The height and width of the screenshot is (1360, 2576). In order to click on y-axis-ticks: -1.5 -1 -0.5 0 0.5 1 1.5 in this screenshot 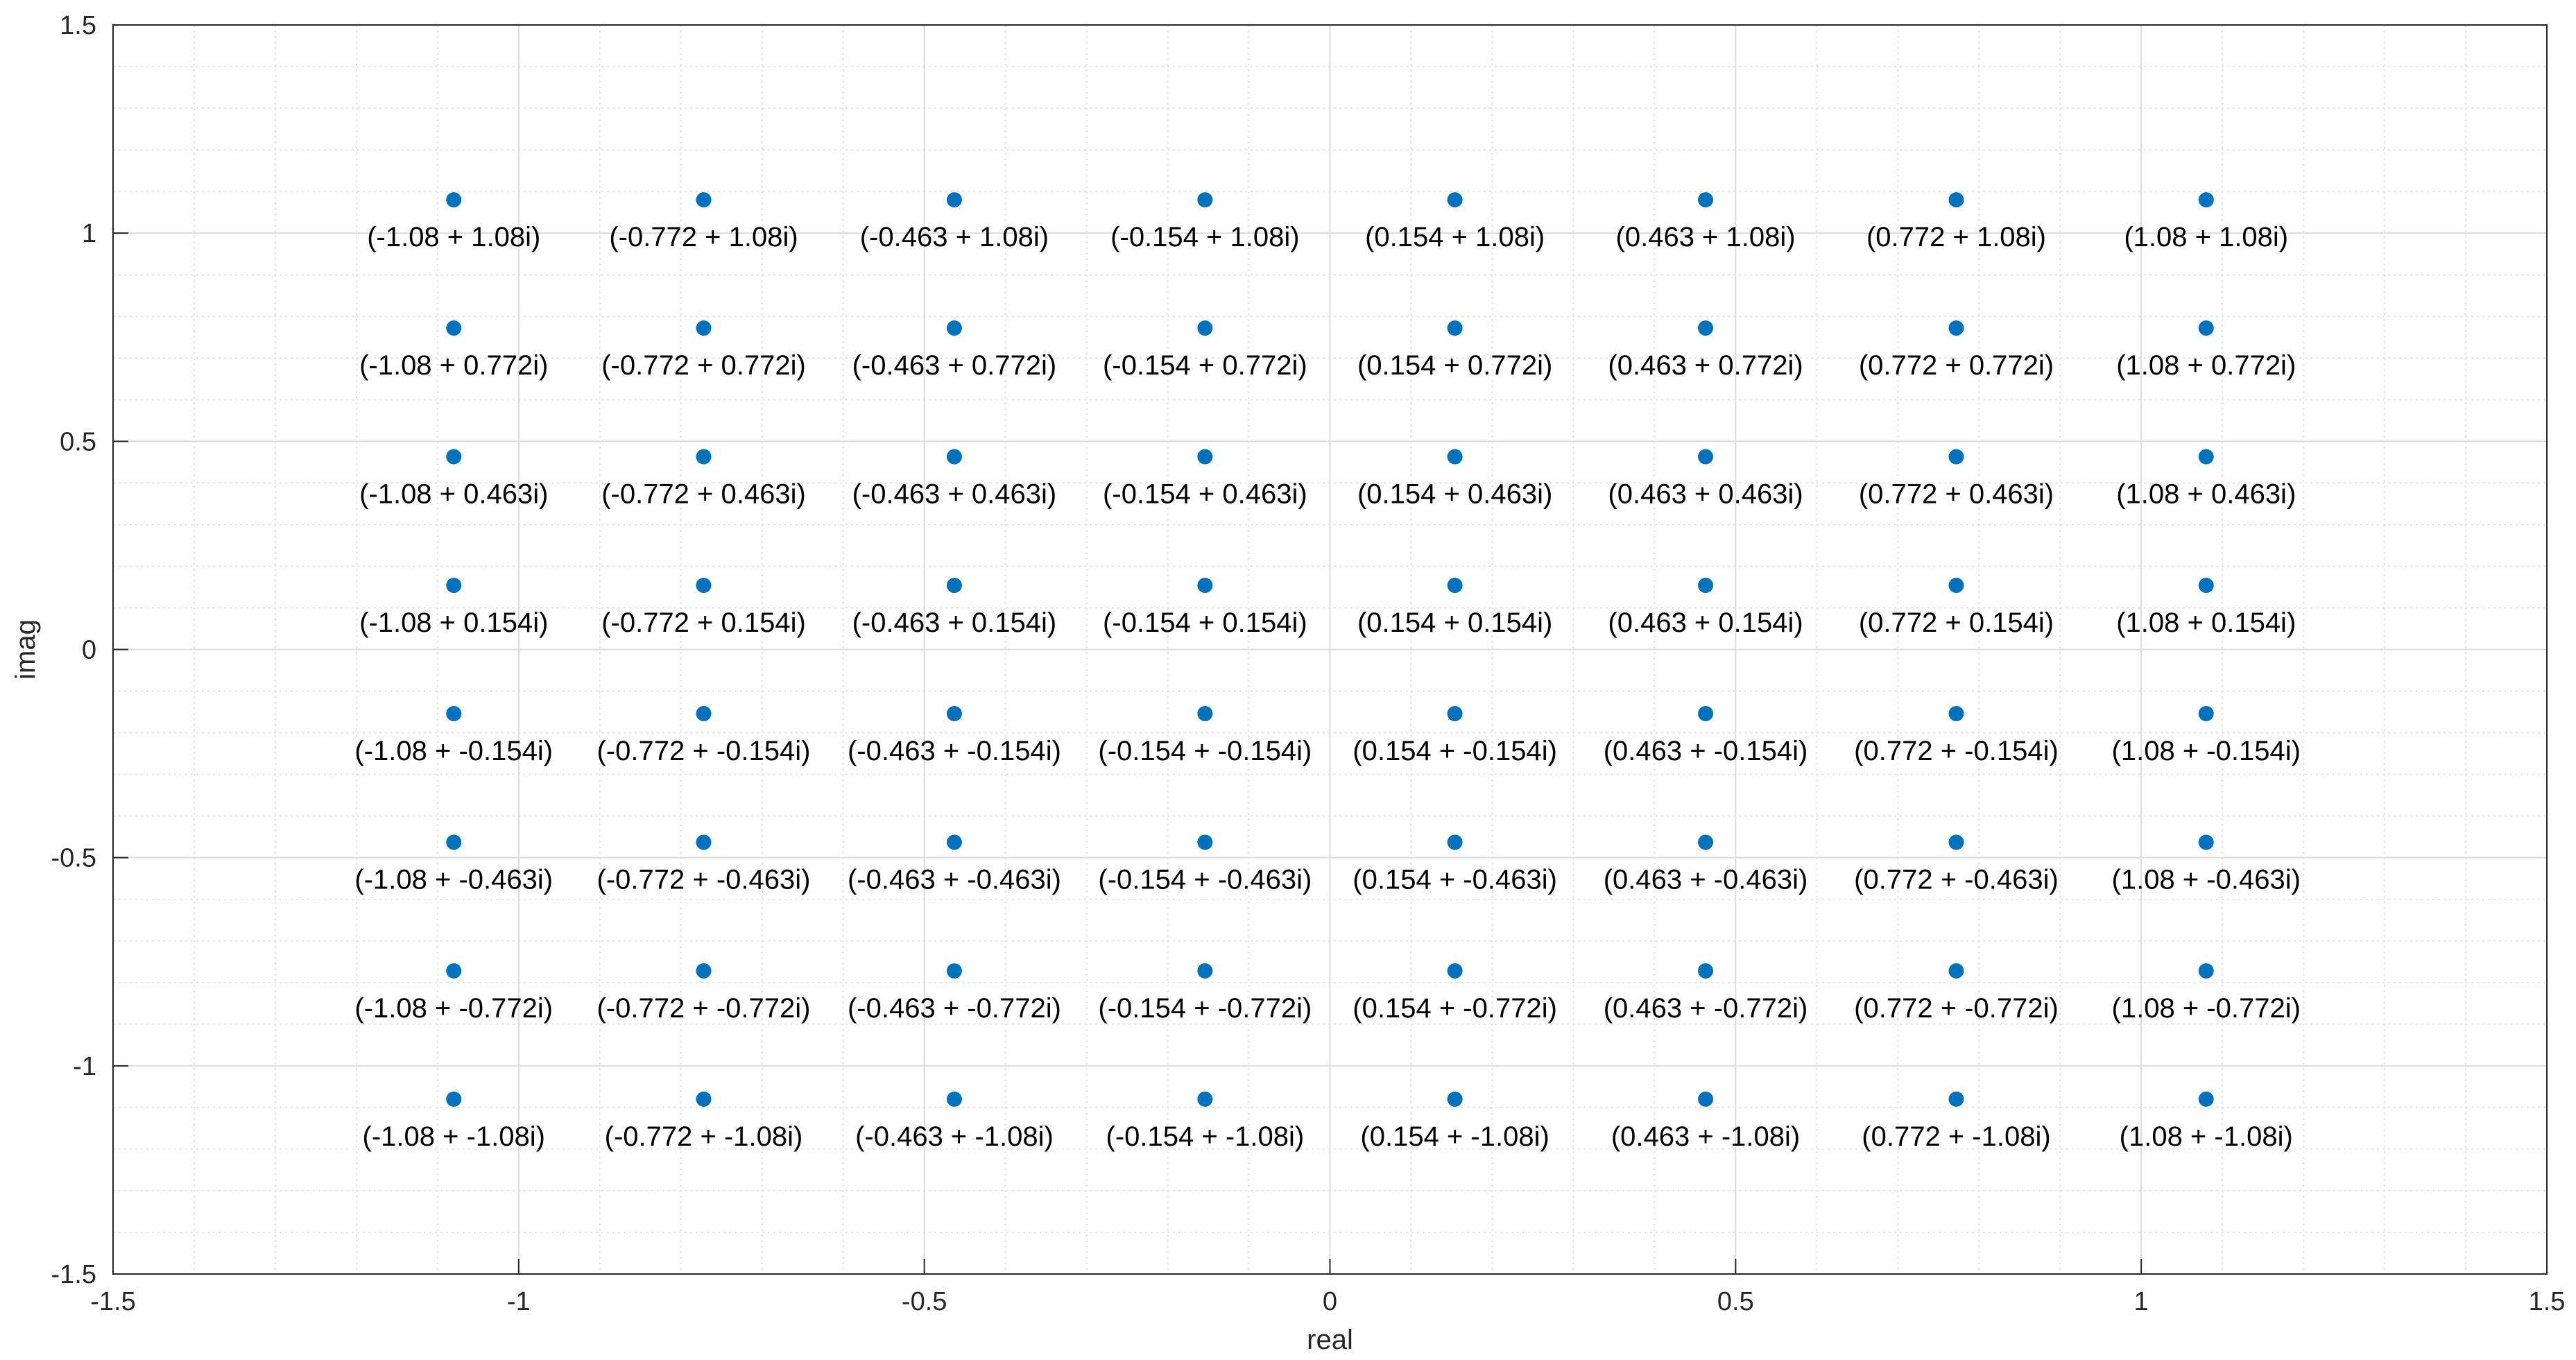, I will do `click(89, 650)`.